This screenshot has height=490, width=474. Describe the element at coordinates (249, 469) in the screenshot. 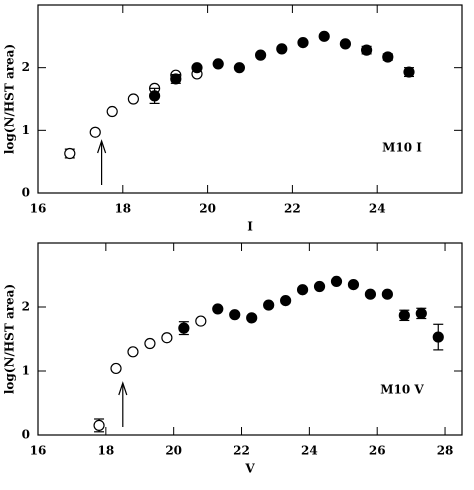

I see `x-axis-label: V` at that location.